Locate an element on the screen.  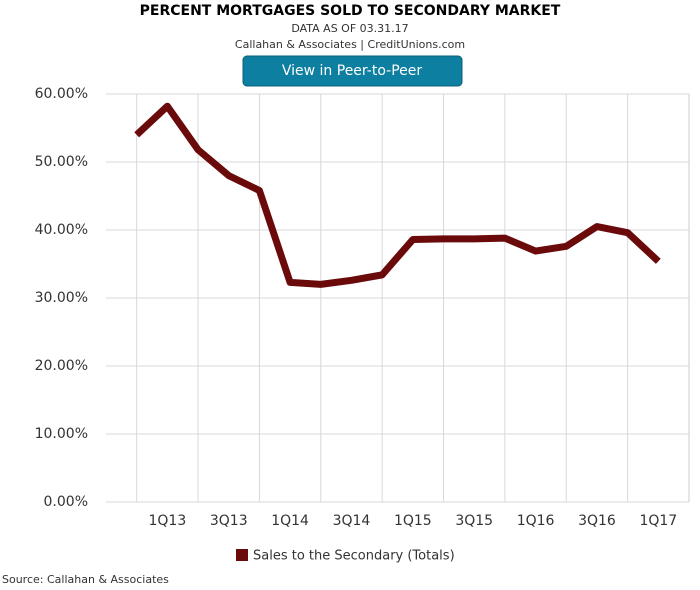
y-tick-label: 60.00% is located at coordinates (61, 94).